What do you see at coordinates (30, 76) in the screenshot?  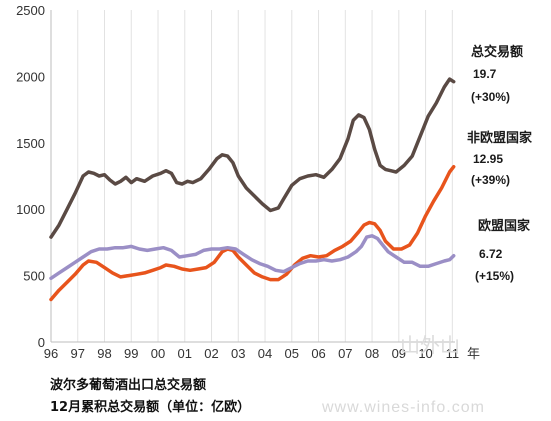 I see `y-tick-label: 2000` at bounding box center [30, 76].